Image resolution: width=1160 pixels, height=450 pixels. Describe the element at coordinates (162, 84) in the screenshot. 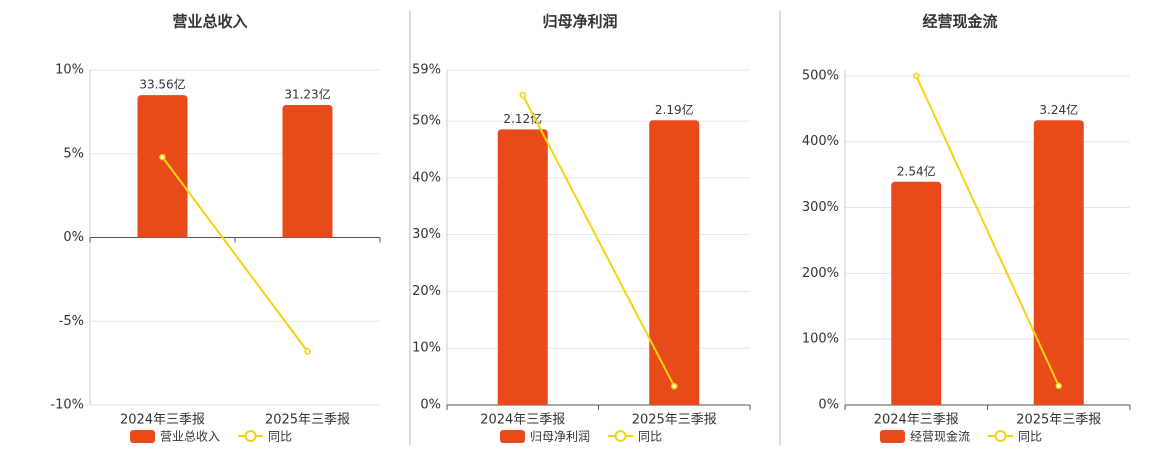

I see `value-label: 33.56亿` at that location.